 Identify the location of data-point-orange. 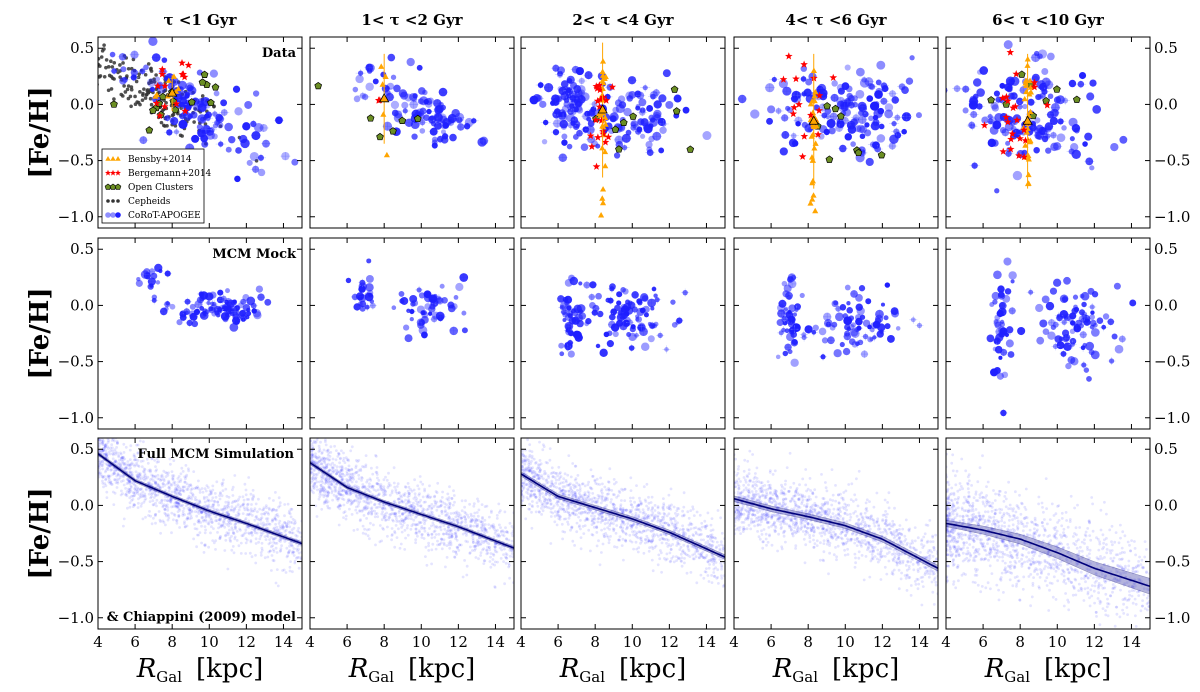
(601, 215).